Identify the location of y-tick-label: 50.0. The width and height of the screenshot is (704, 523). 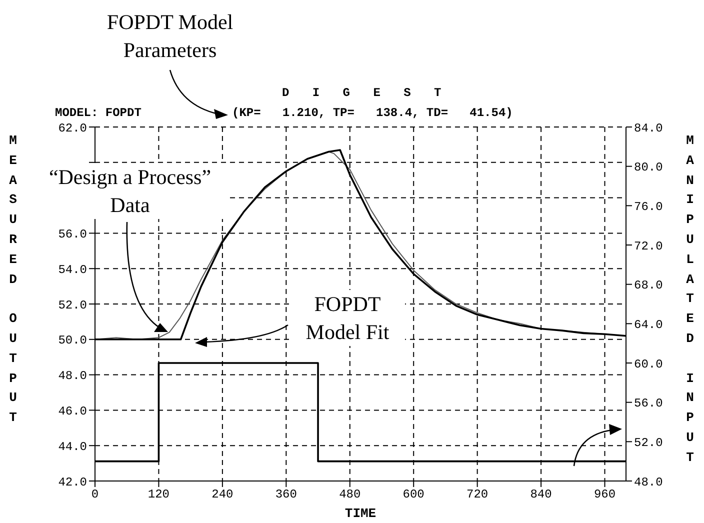
(72, 341).